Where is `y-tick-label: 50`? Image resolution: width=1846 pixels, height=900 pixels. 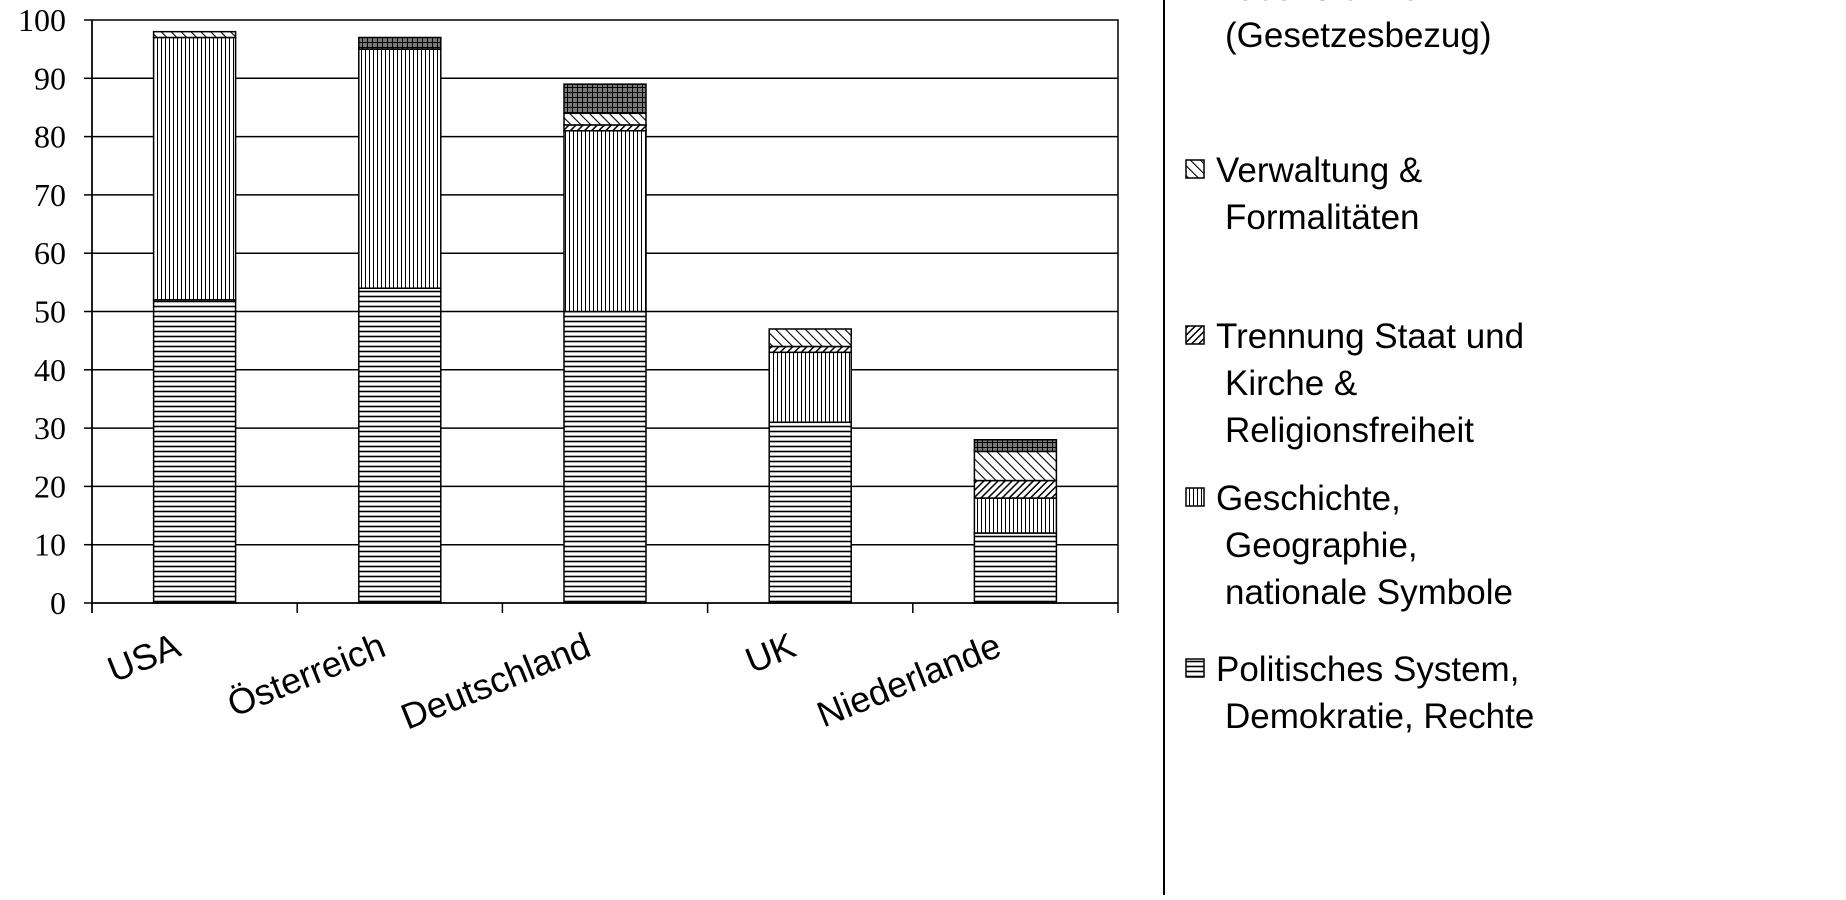
y-tick-label: 50 is located at coordinates (50, 312).